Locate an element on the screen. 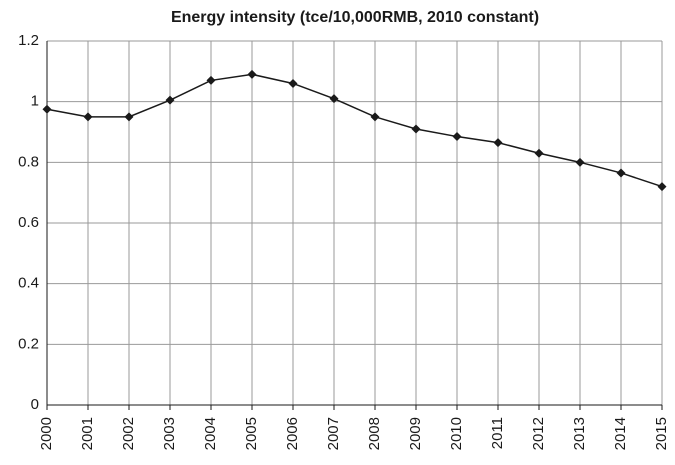  x-tick-label: 2014 is located at coordinates (620, 433).